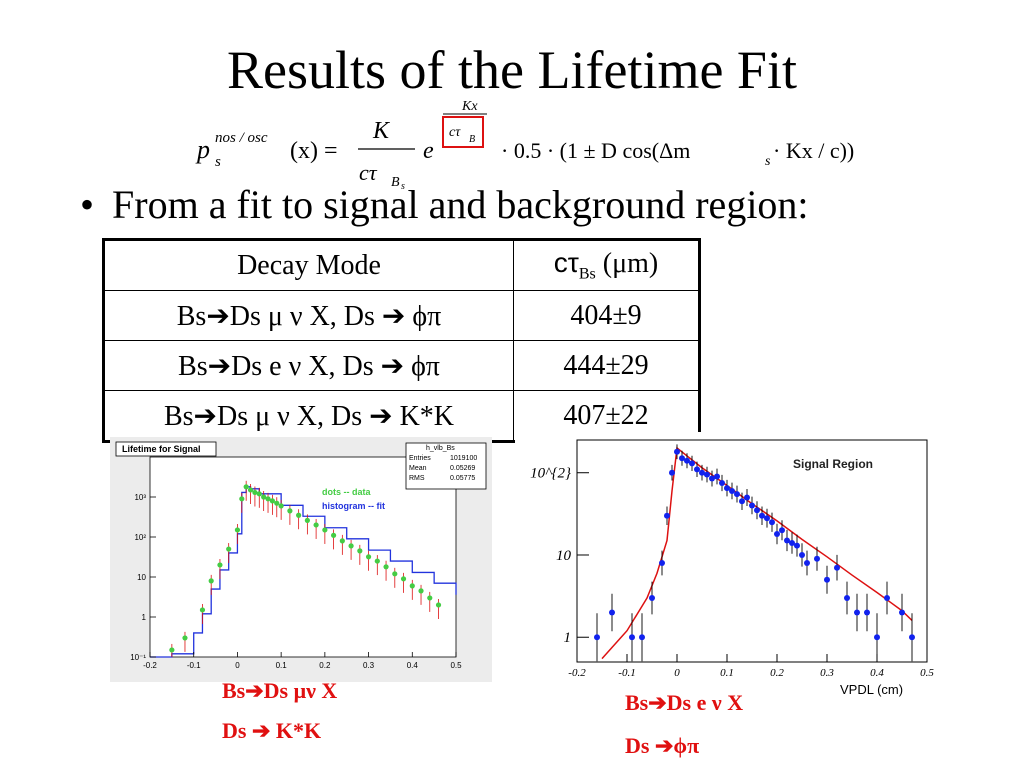  What do you see at coordinates (401, 265) in the screenshot?
I see `table-header-row: Decay Mode cτBs (μm)` at bounding box center [401, 265].